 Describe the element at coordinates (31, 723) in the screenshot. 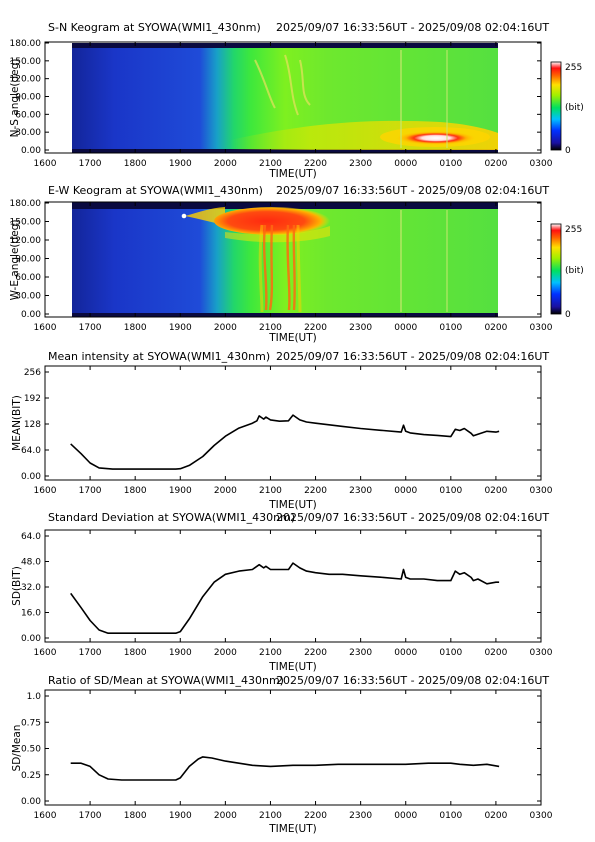

I see `y-tick-label: 0.75` at that location.